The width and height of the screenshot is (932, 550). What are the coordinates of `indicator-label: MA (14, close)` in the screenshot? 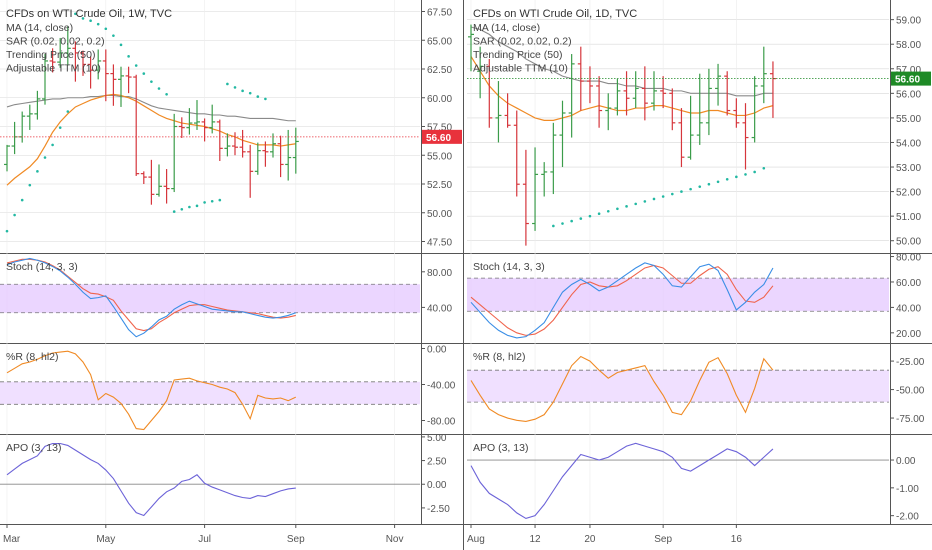 It's located at (506, 28).